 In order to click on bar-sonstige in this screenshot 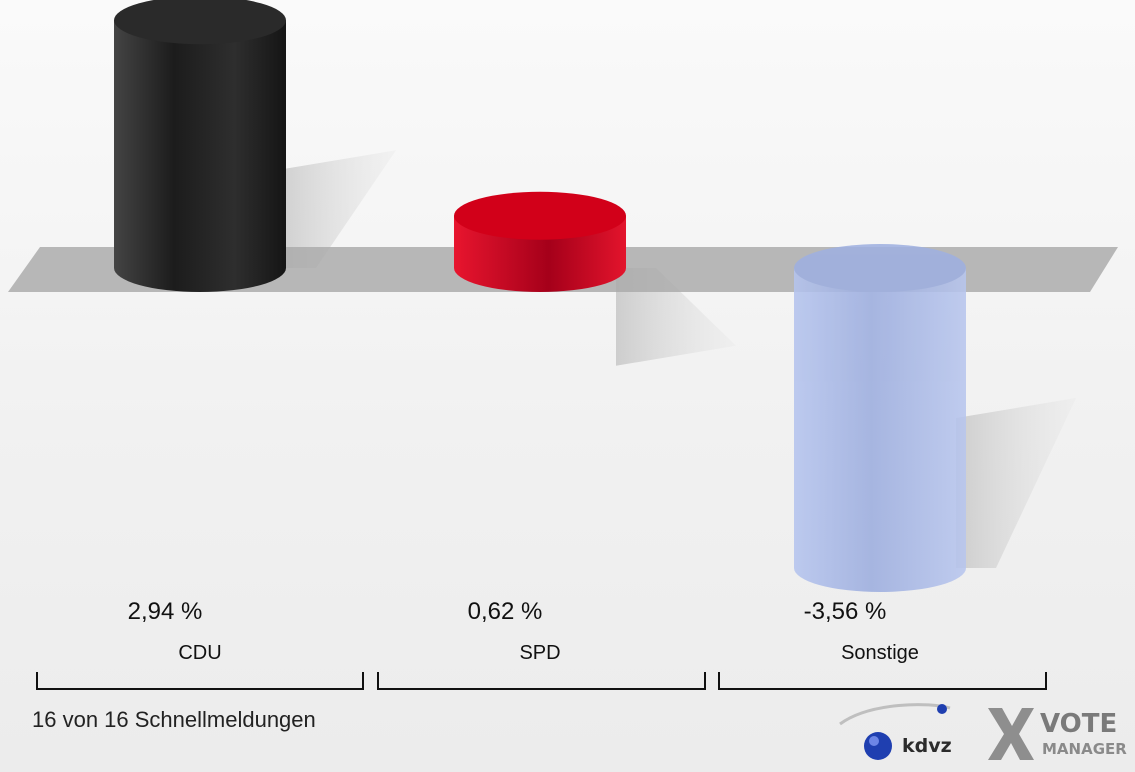, I will do `click(880, 418)`.